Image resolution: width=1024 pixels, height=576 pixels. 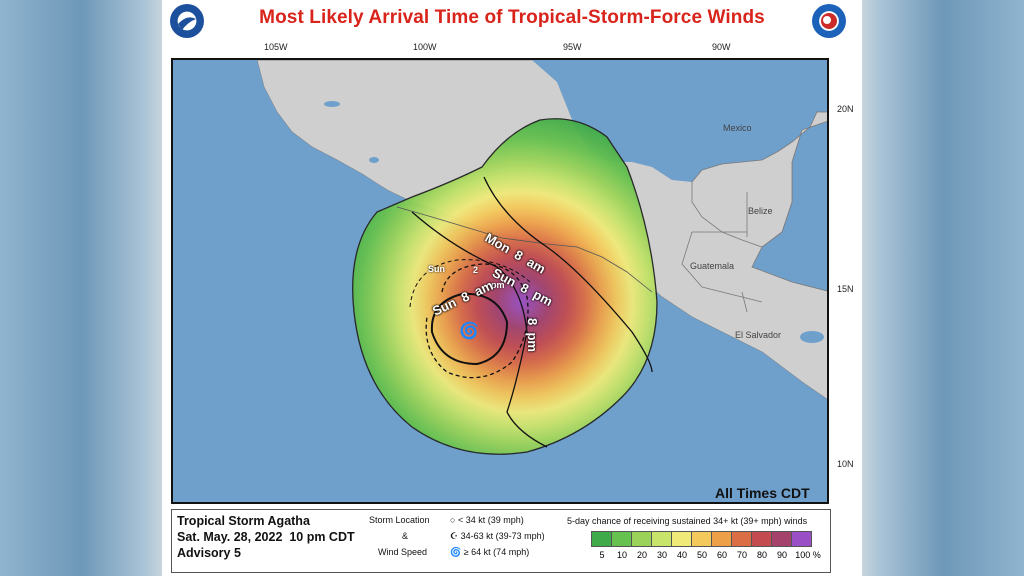 I want to click on scale-tick-label: 30, so click(x=661, y=555).